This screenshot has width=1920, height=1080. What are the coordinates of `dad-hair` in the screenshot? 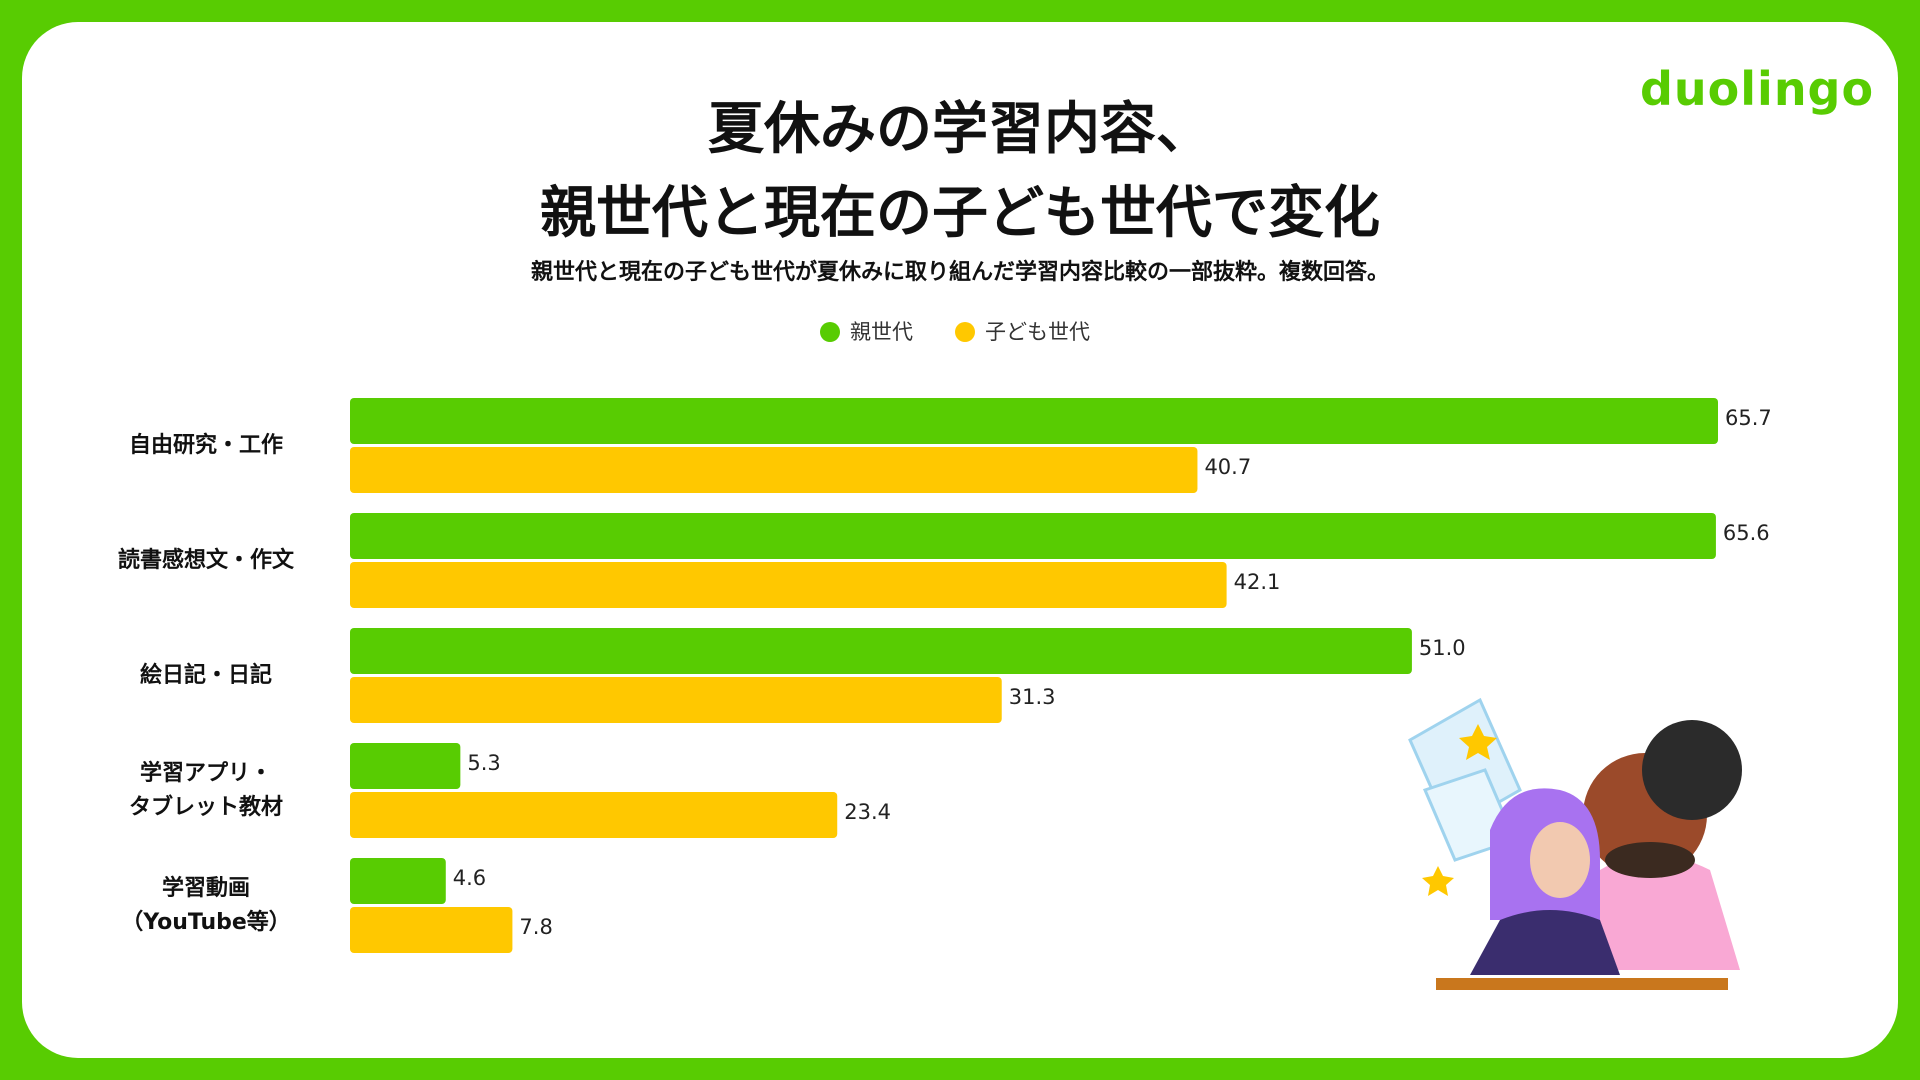 It's located at (1692, 770).